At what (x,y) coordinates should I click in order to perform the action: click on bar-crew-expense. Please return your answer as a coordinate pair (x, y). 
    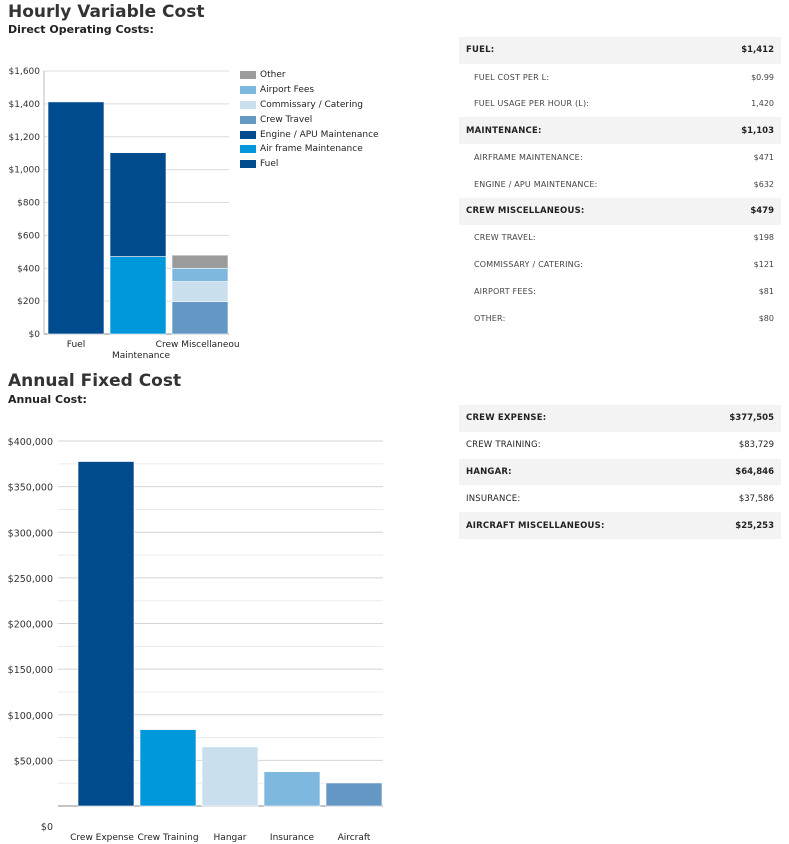
    Looking at the image, I should click on (106, 634).